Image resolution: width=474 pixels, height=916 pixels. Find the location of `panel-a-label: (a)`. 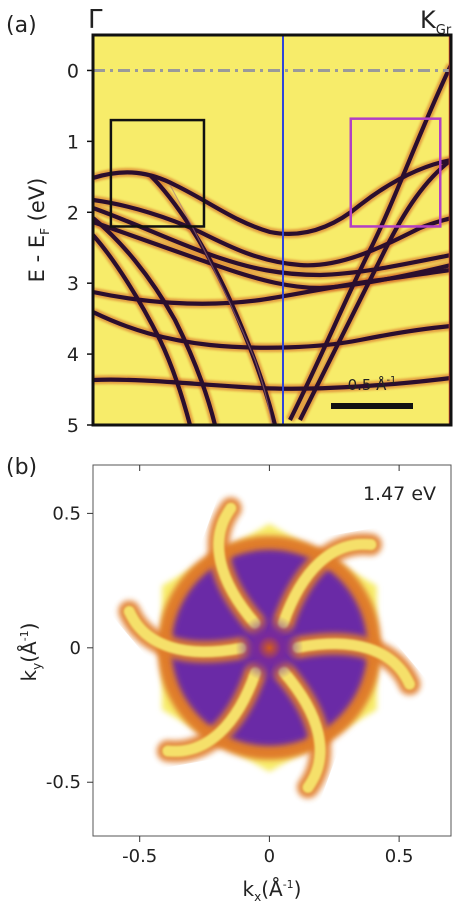

panel-a-label: (a) is located at coordinates (21, 25).